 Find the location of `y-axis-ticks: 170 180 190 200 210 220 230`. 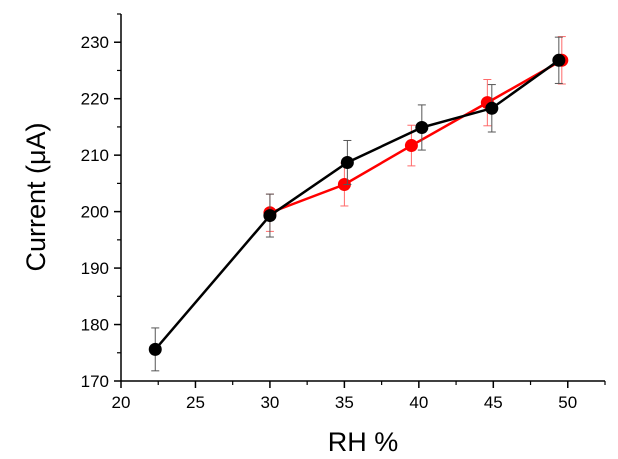

y-axis-ticks: 170 180 190 200 210 220 230 is located at coordinates (101, 202).